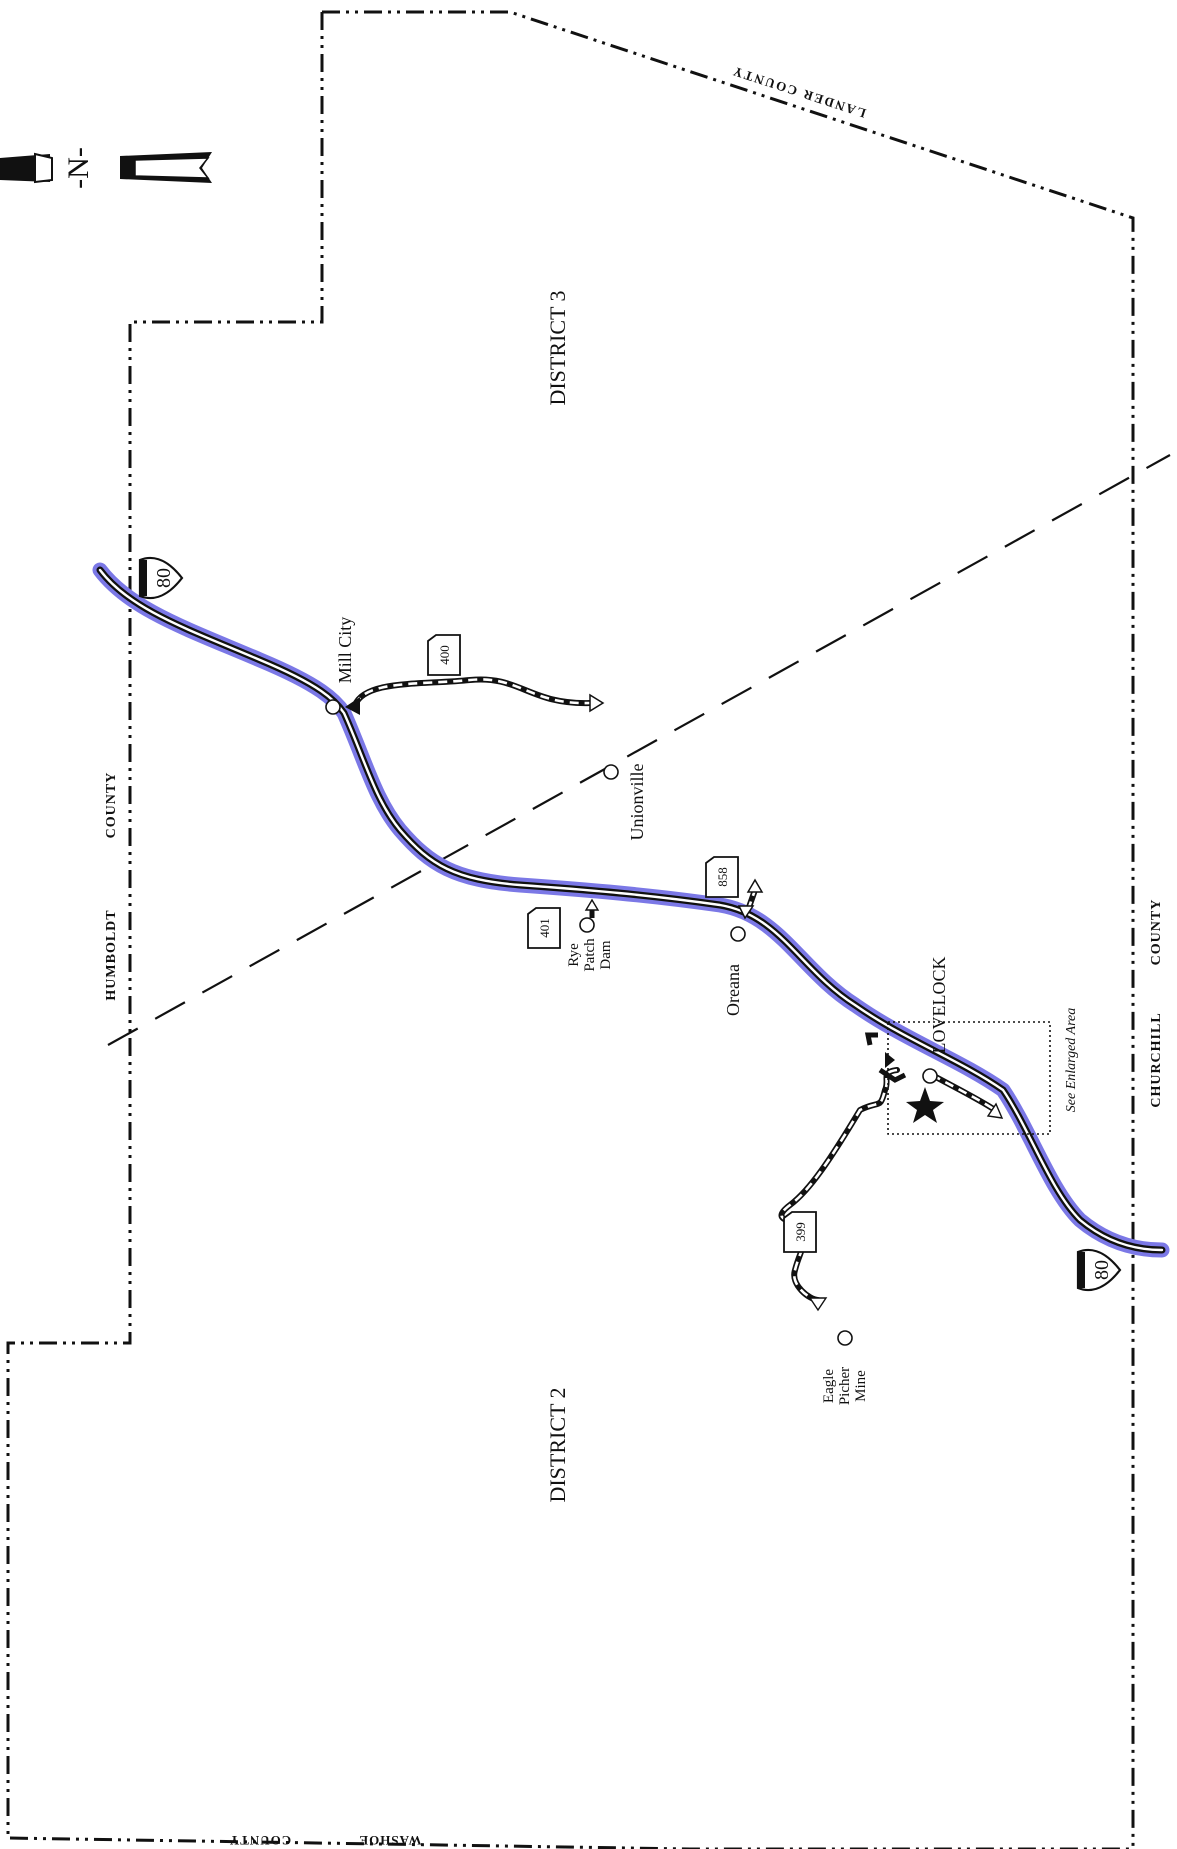 This screenshot has height=1849, width=1177. What do you see at coordinates (333, 707) in the screenshot?
I see `mill-city-marker` at bounding box center [333, 707].